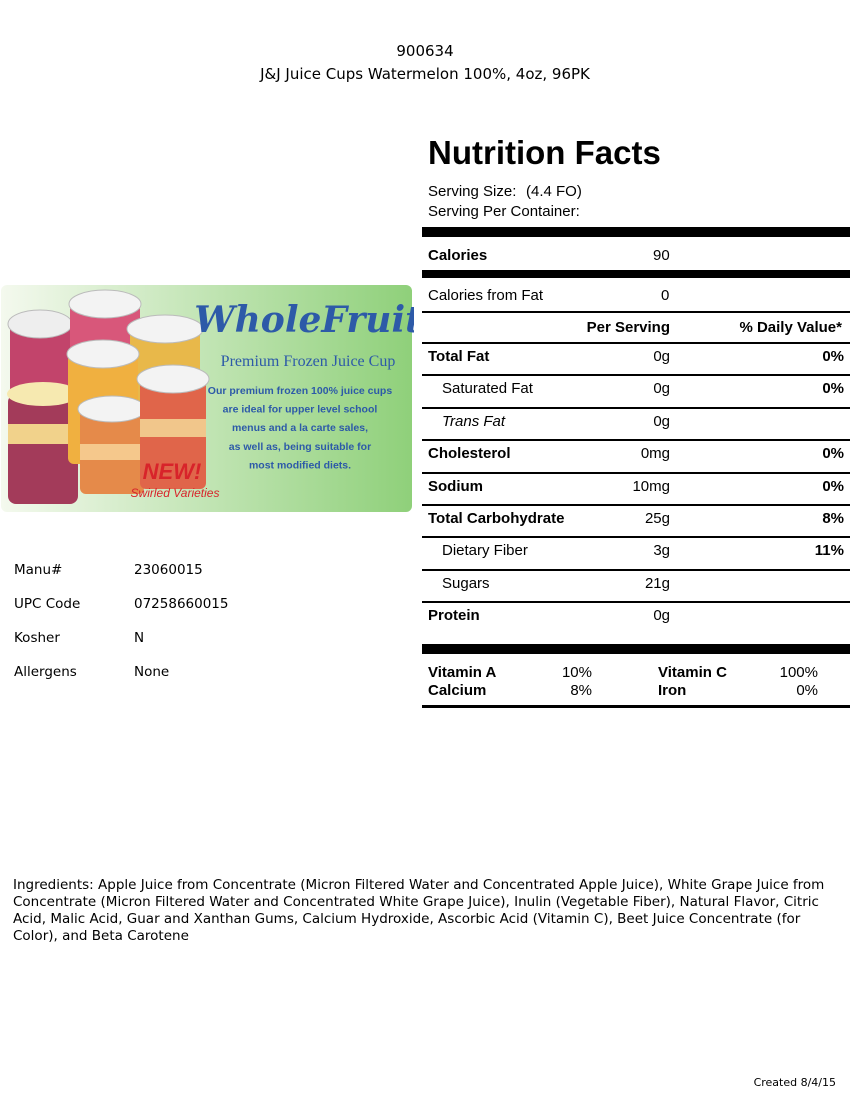  What do you see at coordinates (168, 570) in the screenshot?
I see `detail-value: 23060015` at bounding box center [168, 570].